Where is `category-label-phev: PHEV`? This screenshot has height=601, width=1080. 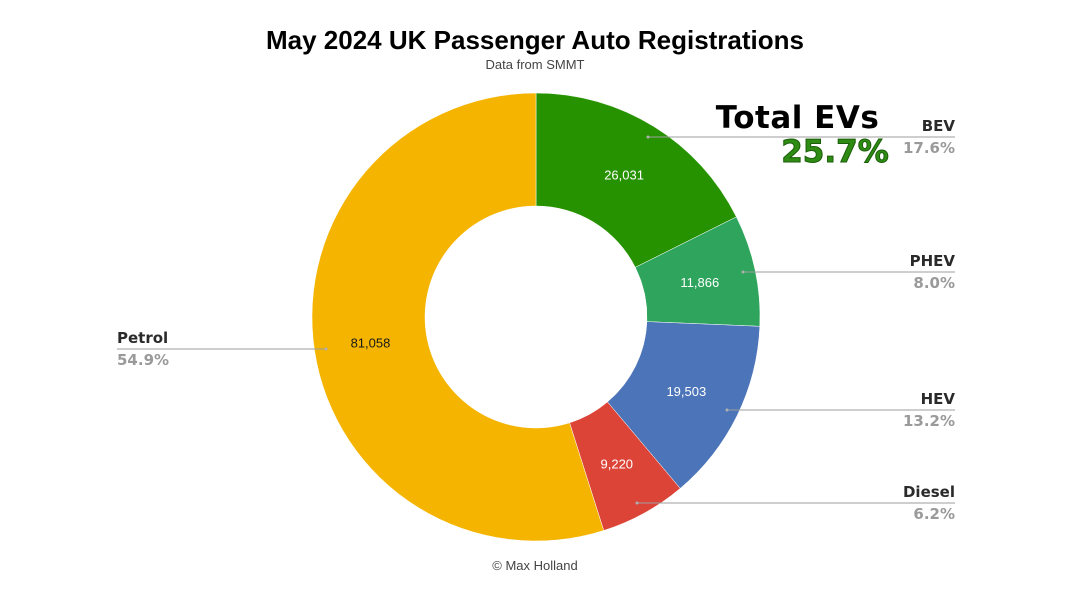
category-label-phev: PHEV is located at coordinates (933, 261).